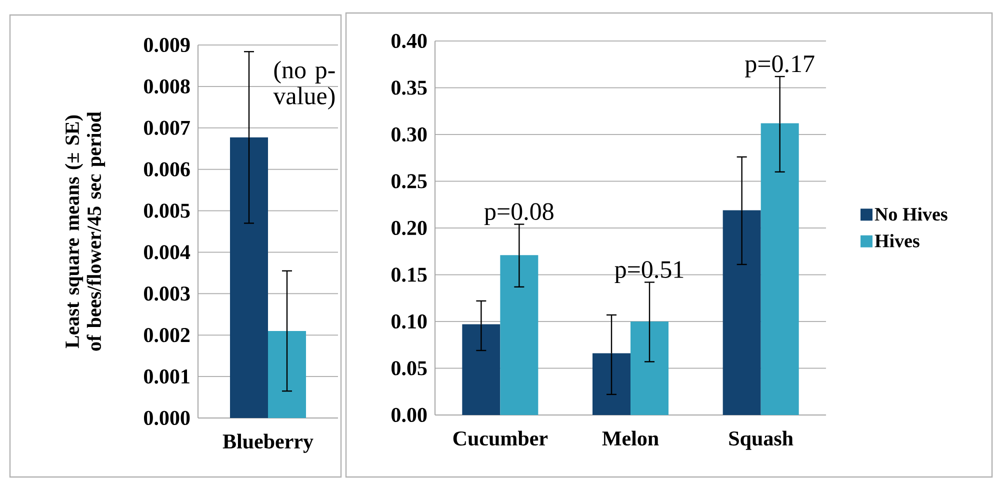  Describe the element at coordinates (500, 438) in the screenshot. I see `x-tick-label: Cucumber` at that location.